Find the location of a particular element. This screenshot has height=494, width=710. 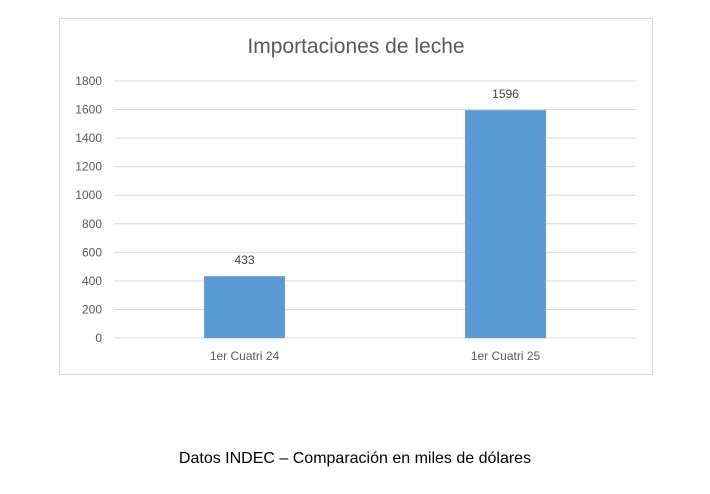

y-tick-label: 0 is located at coordinates (98, 338).